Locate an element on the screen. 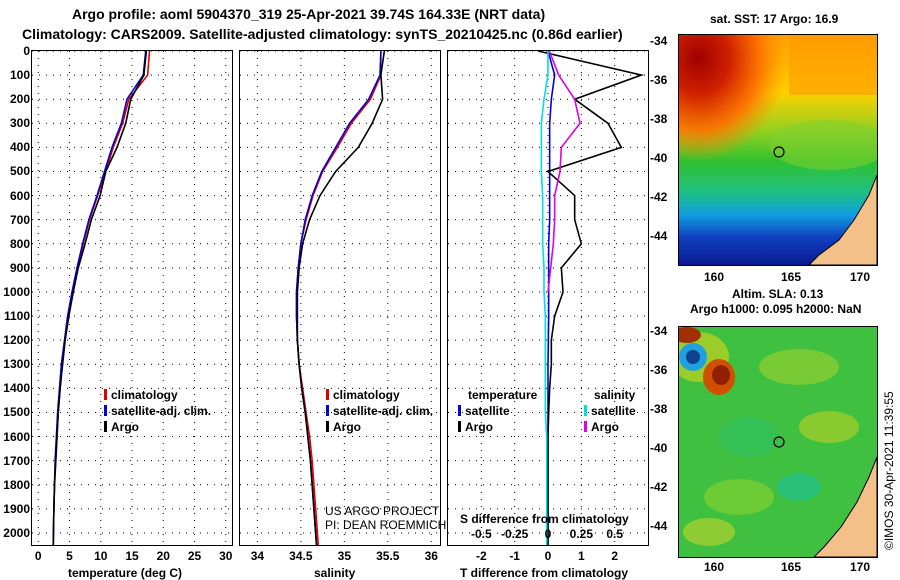 This screenshot has width=900, height=580. x-tick-label: -0.5 is located at coordinates (481, 534).